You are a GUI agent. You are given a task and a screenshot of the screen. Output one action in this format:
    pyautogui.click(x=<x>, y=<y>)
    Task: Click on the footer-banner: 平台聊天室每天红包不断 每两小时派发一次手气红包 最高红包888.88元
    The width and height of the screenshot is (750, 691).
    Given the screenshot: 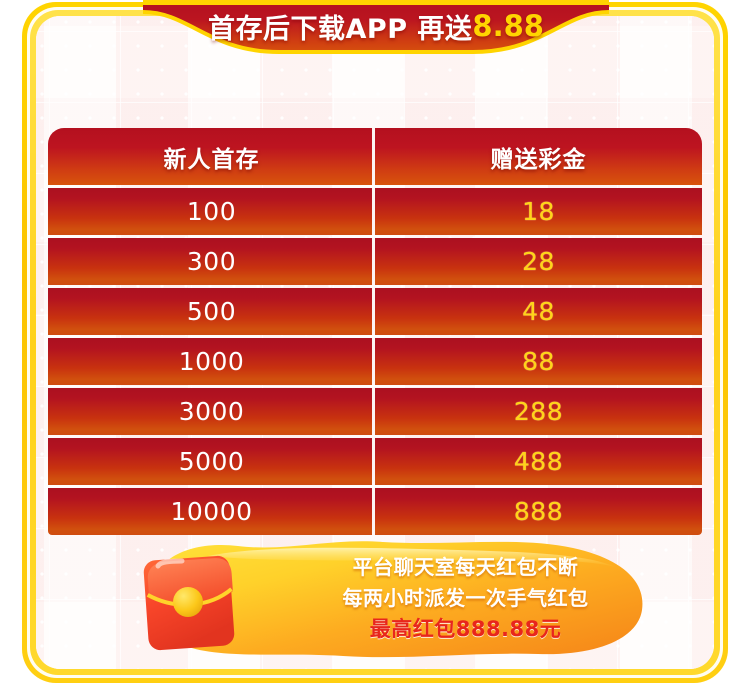 What is the action you would take?
    pyautogui.click(x=383, y=599)
    